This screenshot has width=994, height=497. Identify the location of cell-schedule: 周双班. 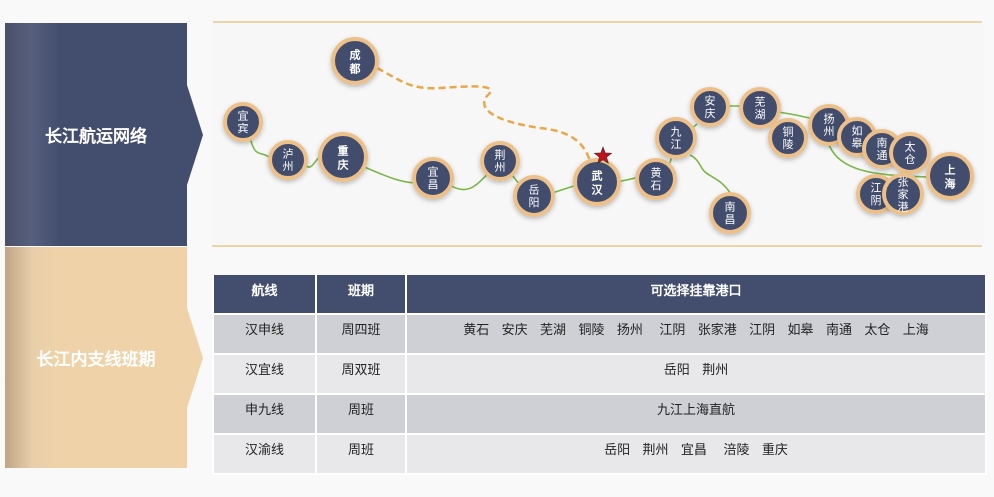
(361, 374).